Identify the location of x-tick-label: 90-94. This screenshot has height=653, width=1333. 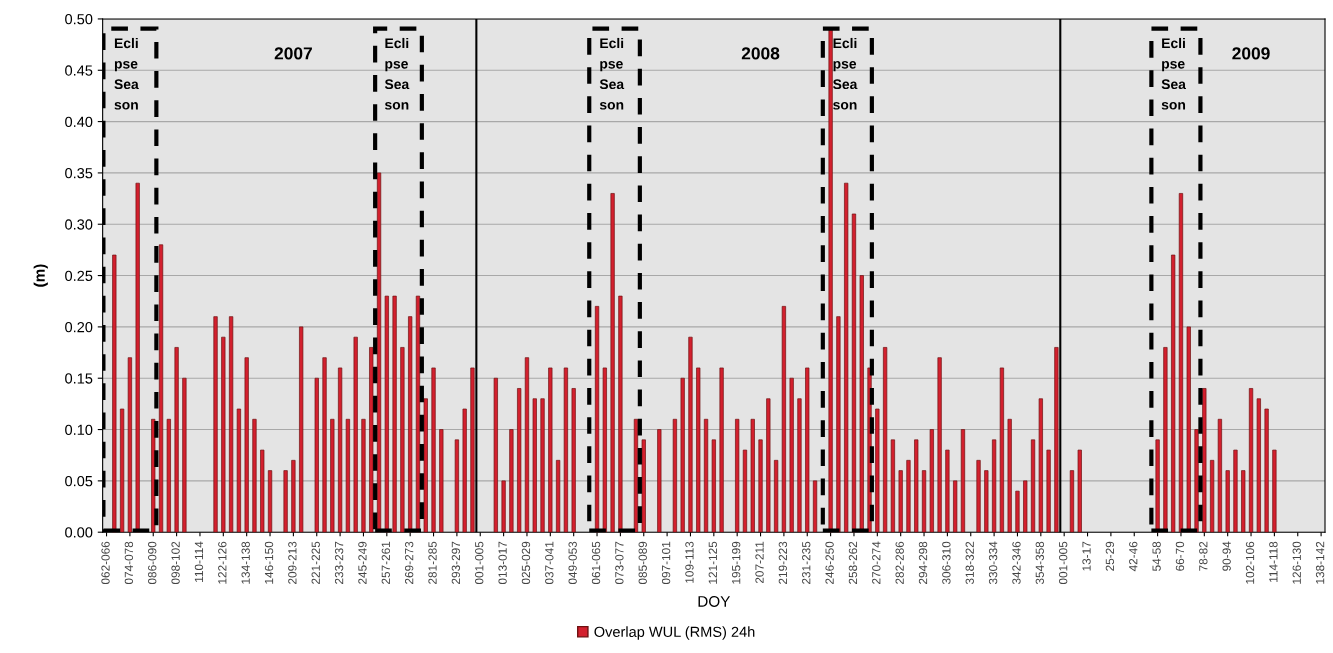
(1226, 556).